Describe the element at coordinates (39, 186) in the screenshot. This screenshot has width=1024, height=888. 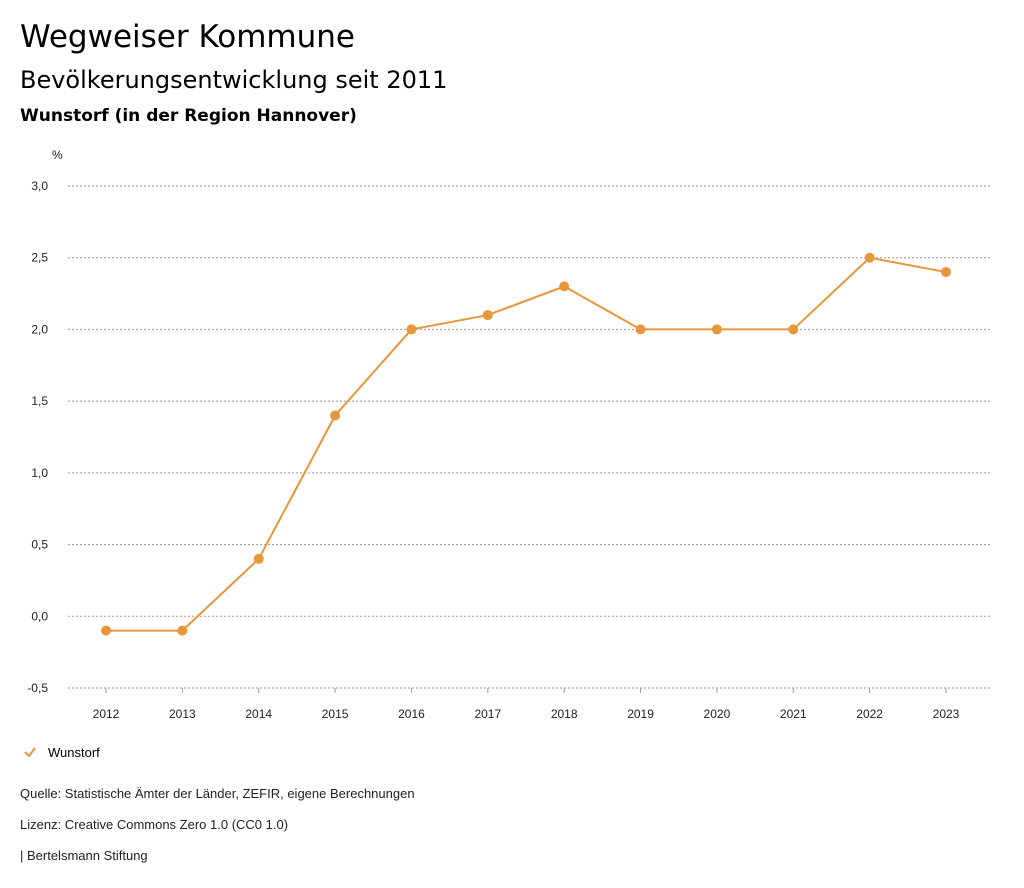
I see `y-tick-label: 3,0` at that location.